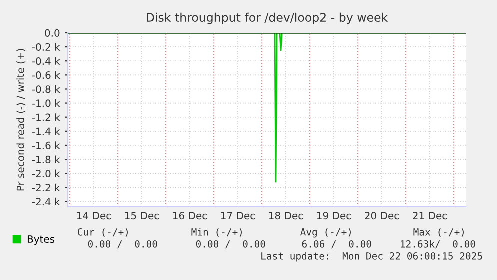  Describe the element at coordinates (46, 132) in the screenshot. I see `y-tick-label: -1.4 k` at that location.